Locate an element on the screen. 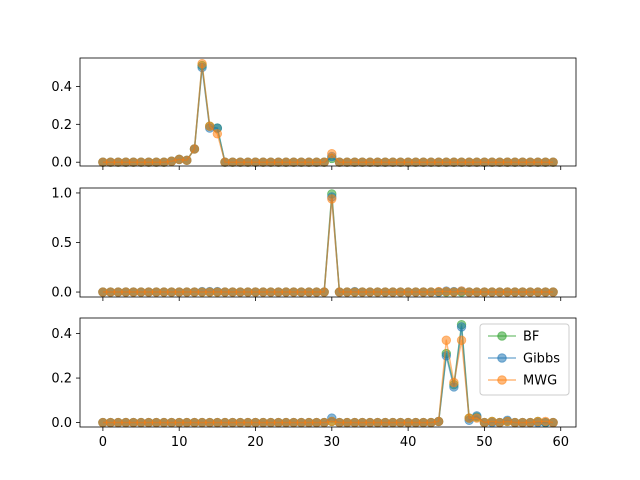  x-tick-label: 30 is located at coordinates (332, 442).